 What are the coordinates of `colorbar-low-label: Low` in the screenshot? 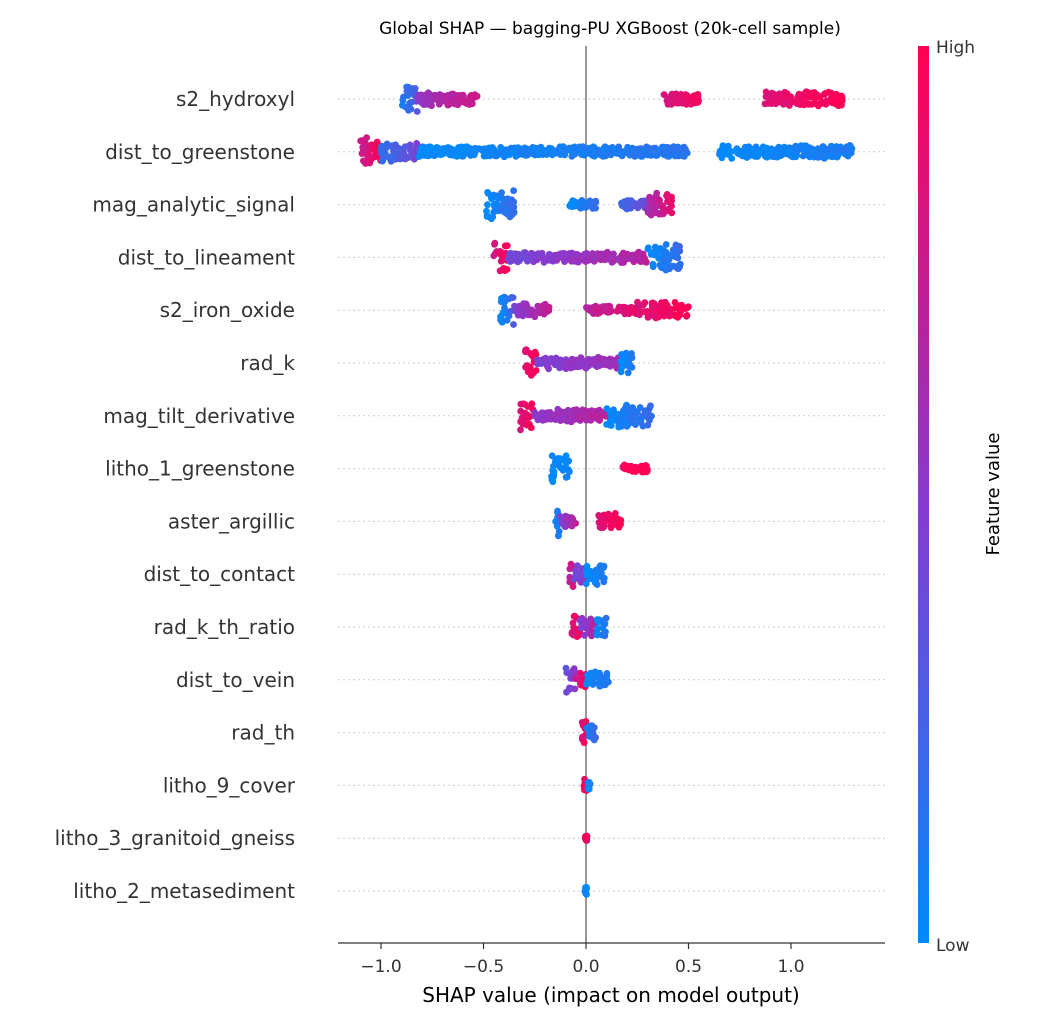 It's located at (953, 946).